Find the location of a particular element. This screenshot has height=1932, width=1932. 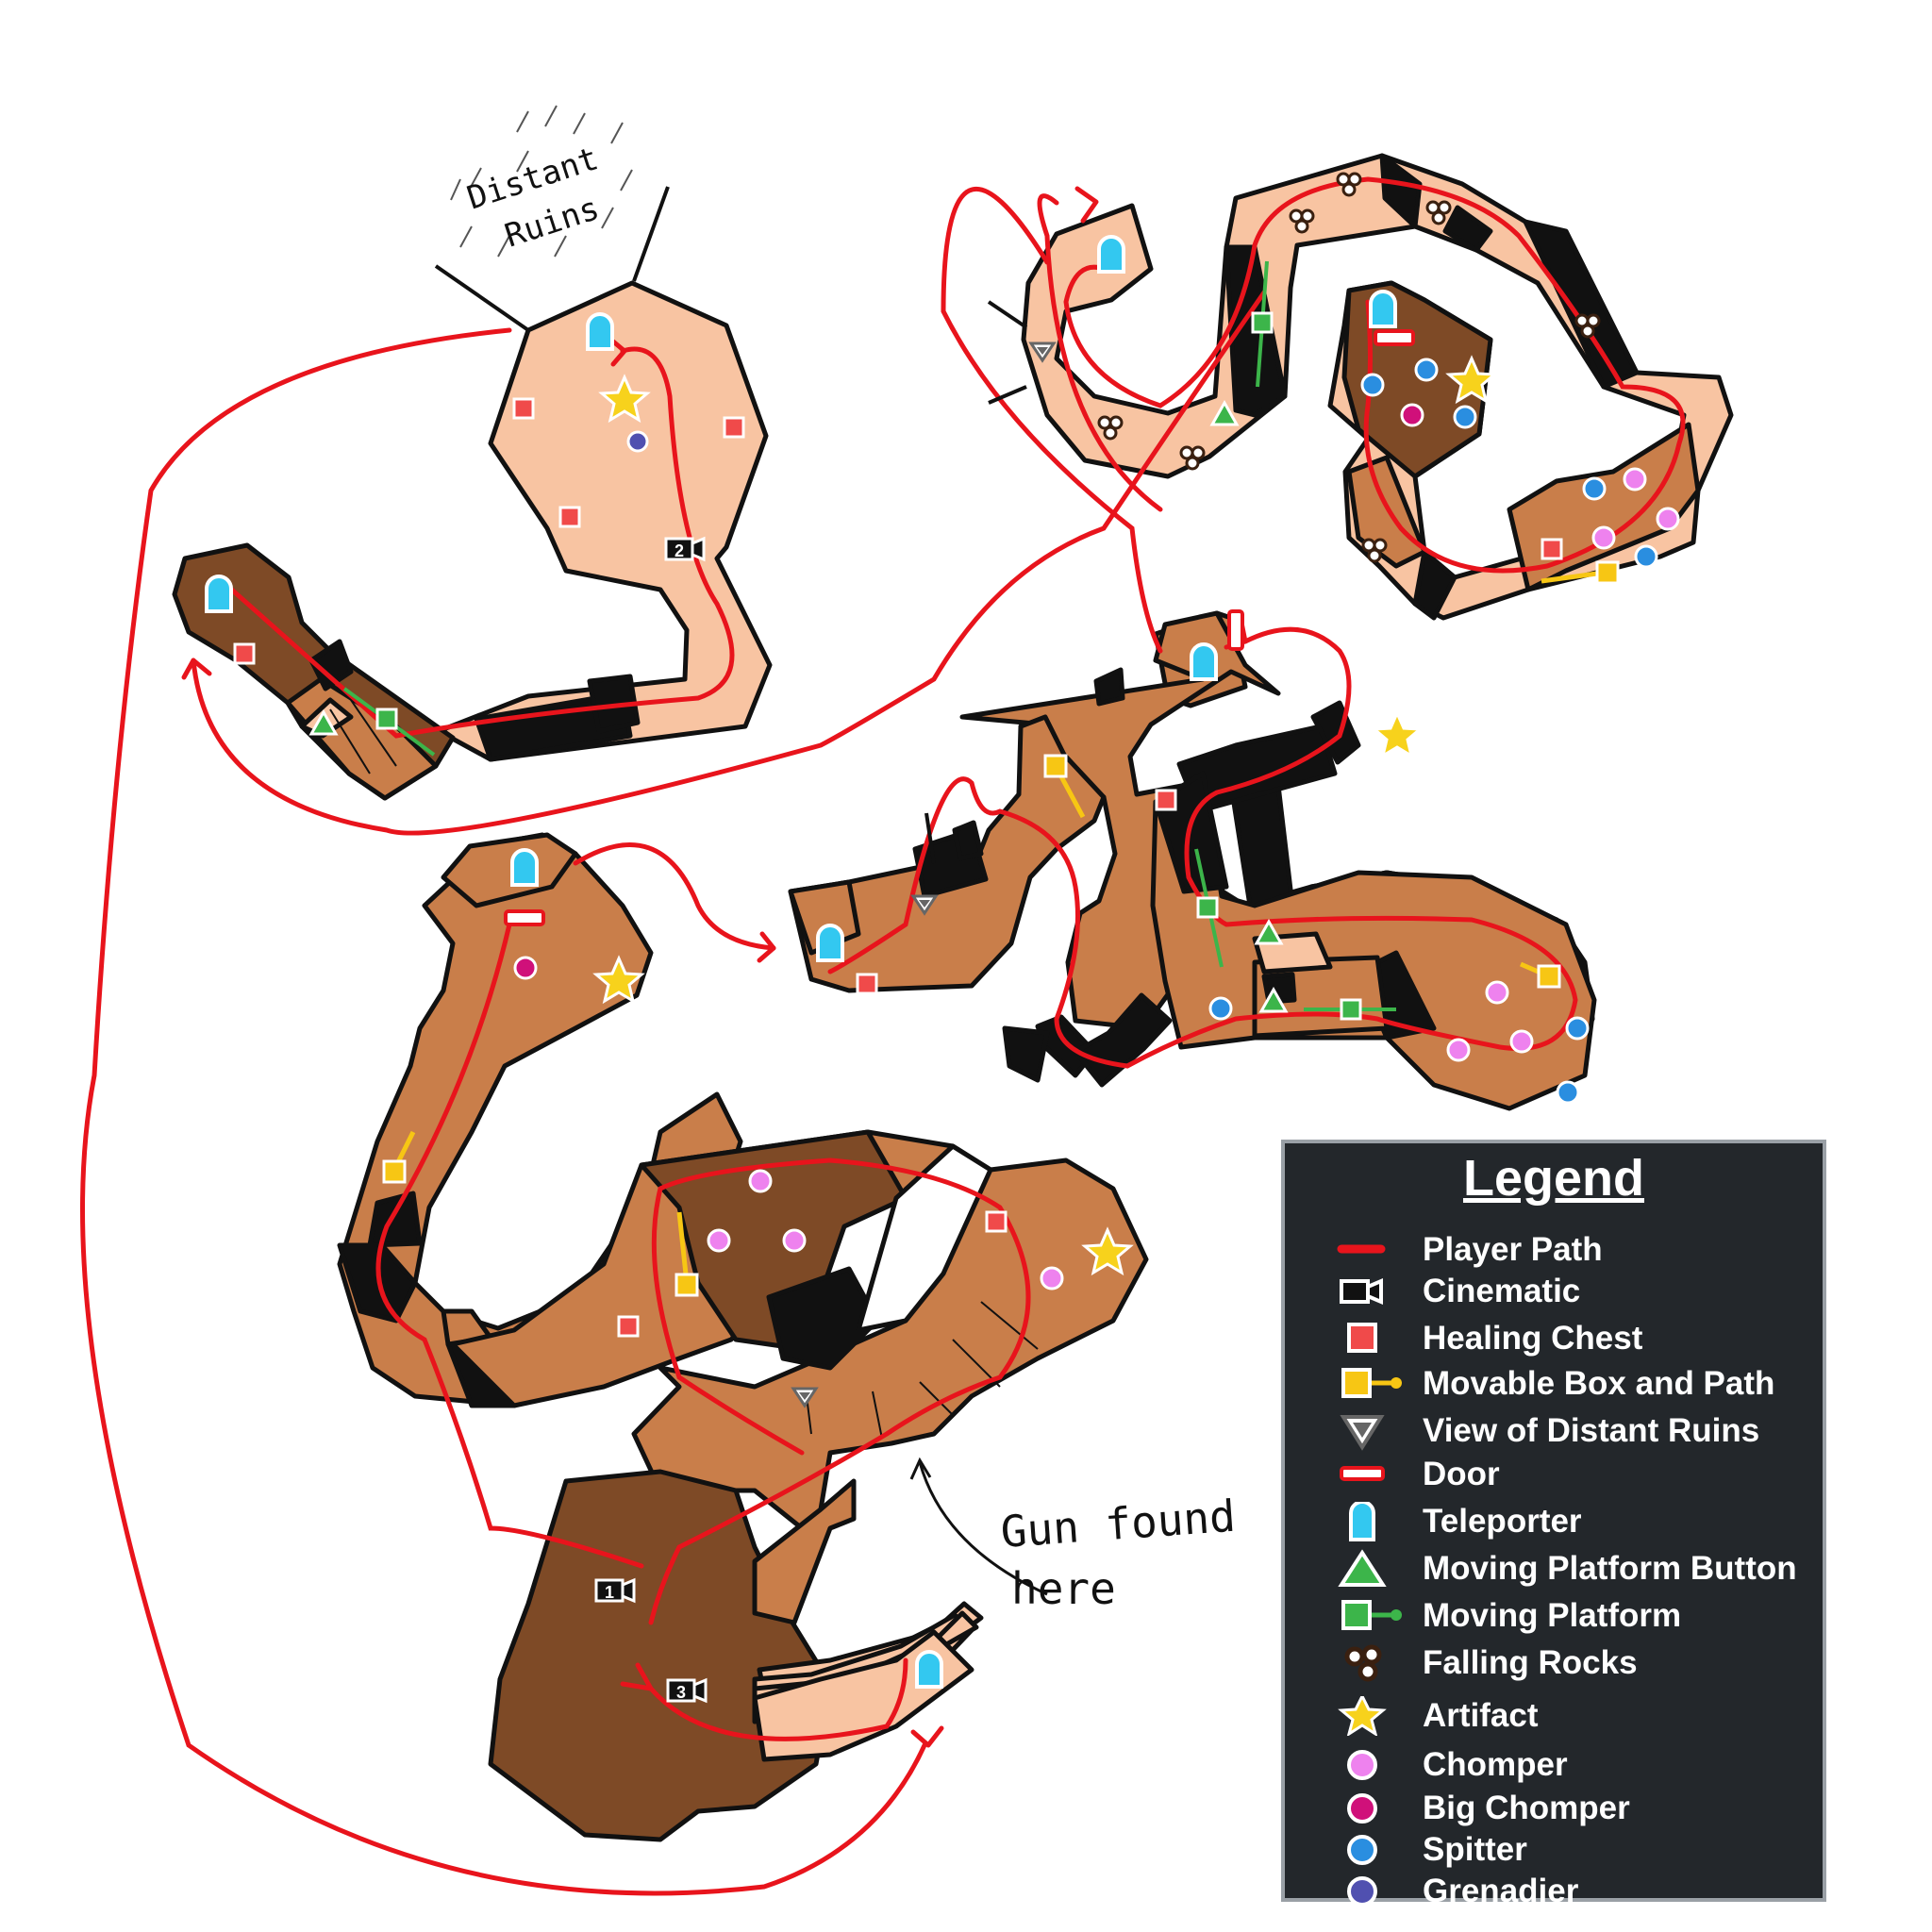

gun-annotation-line2: here is located at coordinates (1064, 1589).